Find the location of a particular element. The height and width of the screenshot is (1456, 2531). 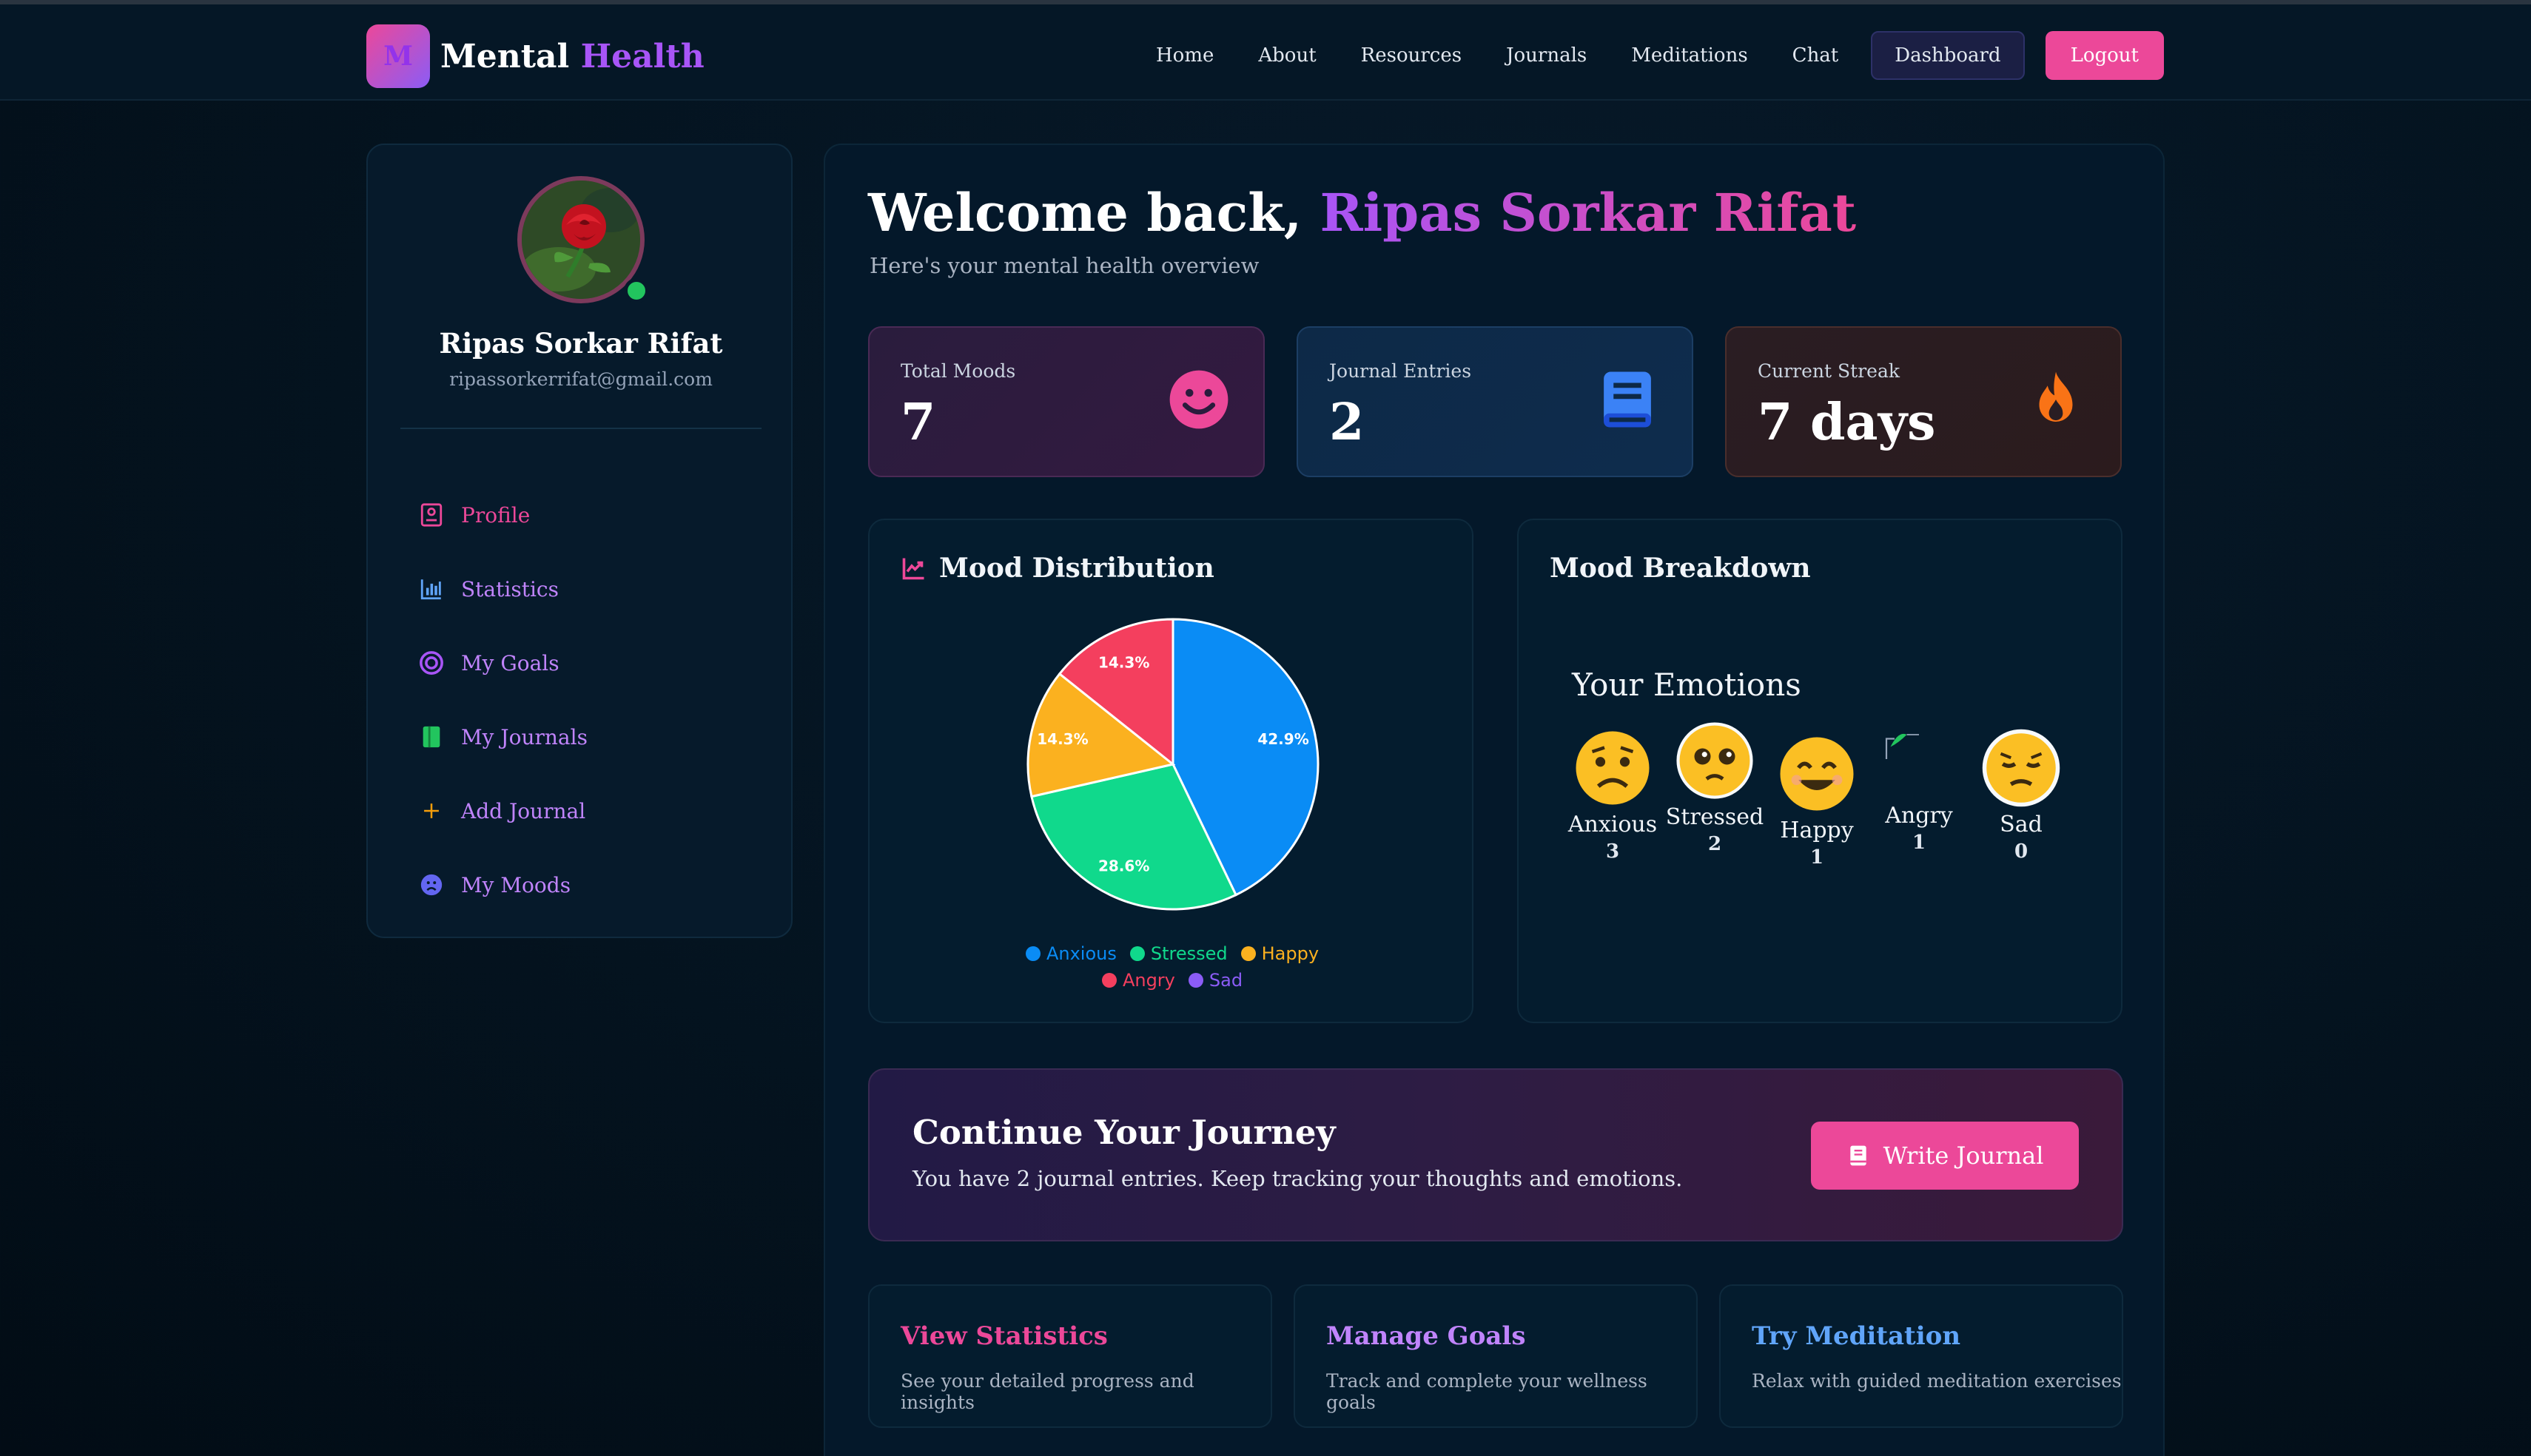

legend-item-anxious: Anxious is located at coordinates (1071, 953).